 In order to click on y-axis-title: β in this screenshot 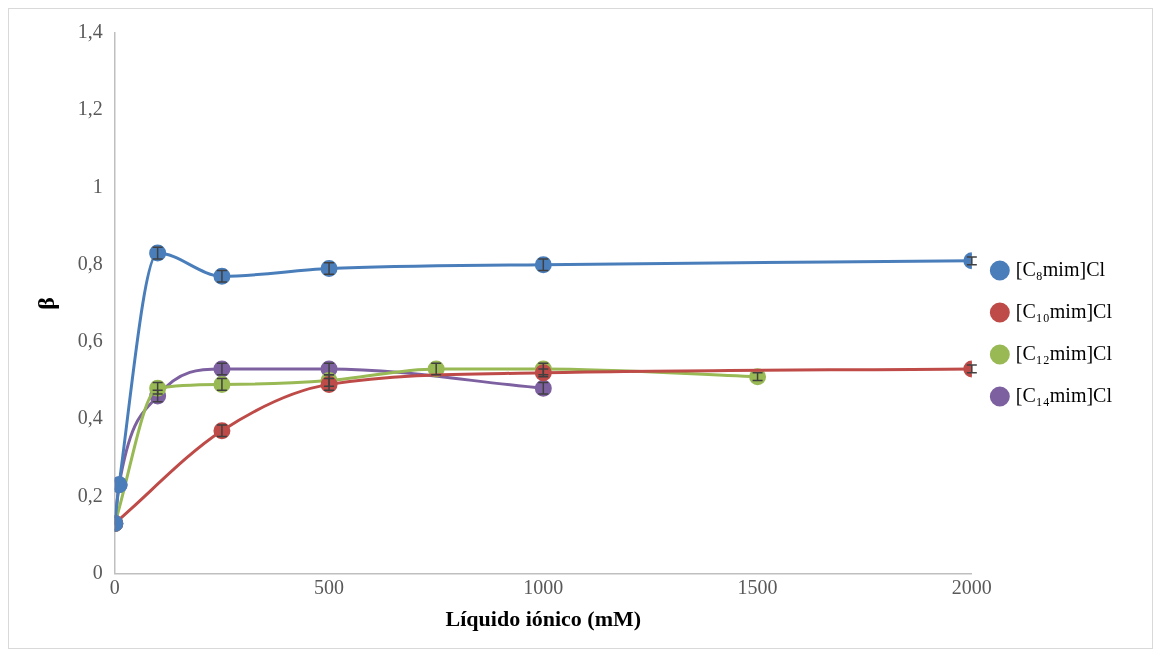, I will do `click(45, 303)`.